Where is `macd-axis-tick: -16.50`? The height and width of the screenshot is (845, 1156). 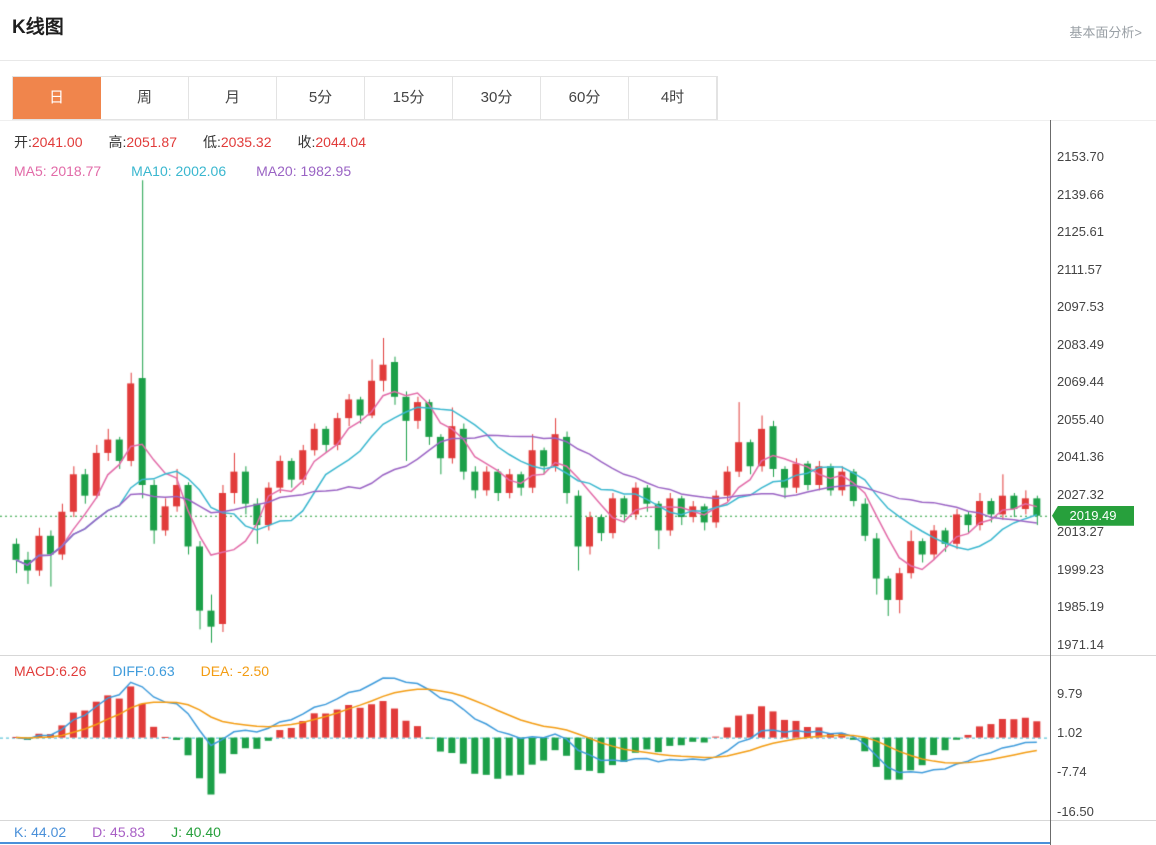 macd-axis-tick: -16.50 is located at coordinates (1075, 811).